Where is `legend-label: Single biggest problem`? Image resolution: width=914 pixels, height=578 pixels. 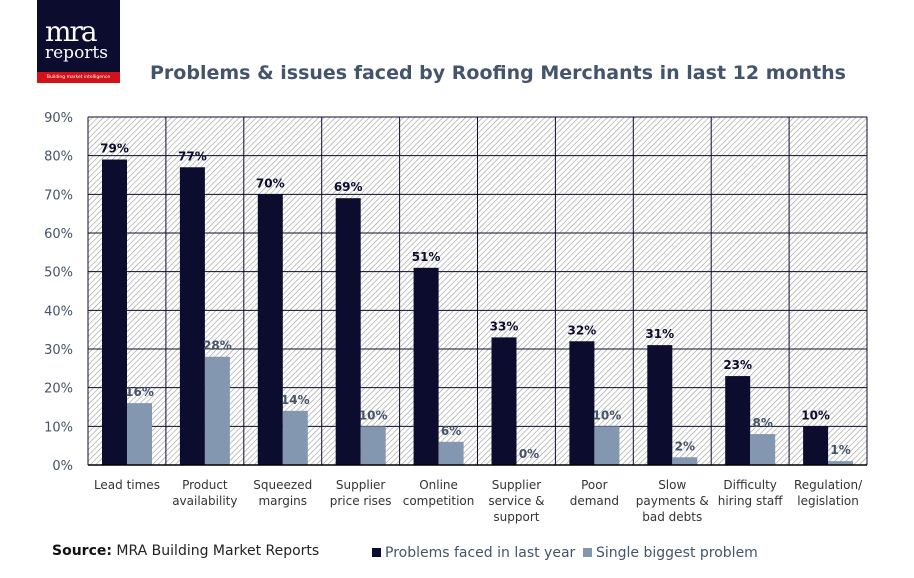 legend-label: Single biggest problem is located at coordinates (677, 553).